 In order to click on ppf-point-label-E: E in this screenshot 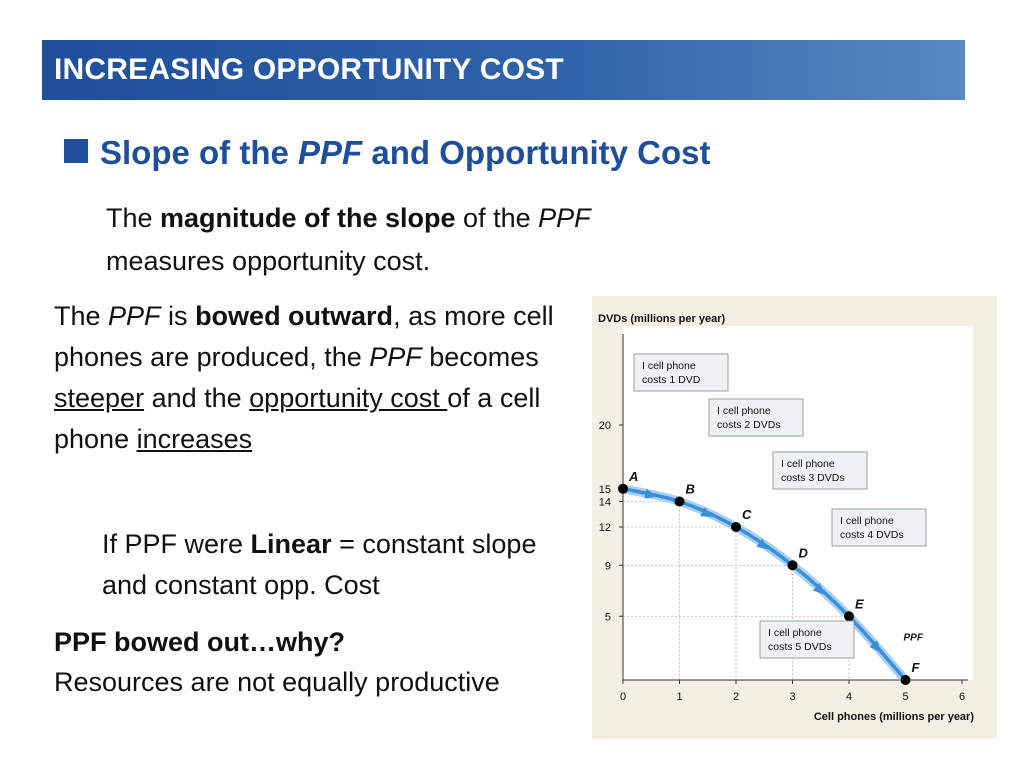, I will do `click(859, 603)`.